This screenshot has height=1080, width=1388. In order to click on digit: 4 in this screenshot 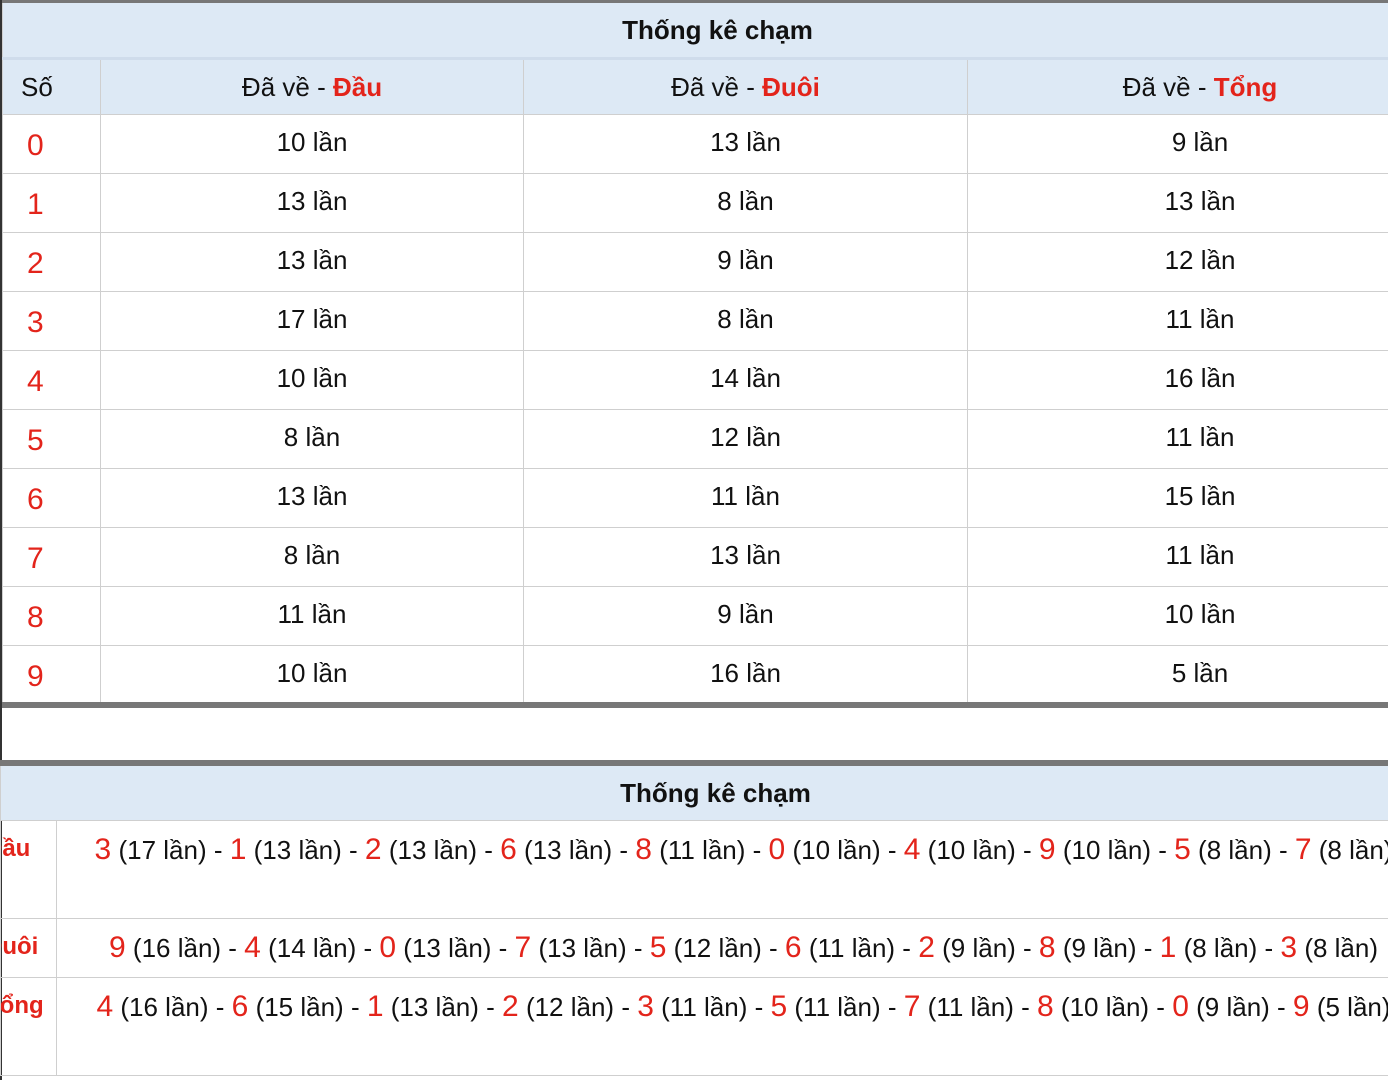, I will do `click(252, 947)`.